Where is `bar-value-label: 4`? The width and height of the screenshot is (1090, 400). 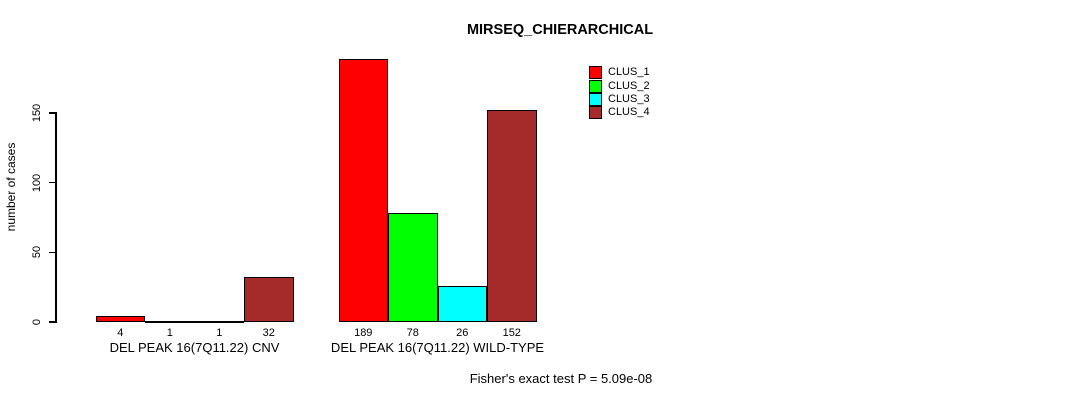 bar-value-label: 4 is located at coordinates (120, 333).